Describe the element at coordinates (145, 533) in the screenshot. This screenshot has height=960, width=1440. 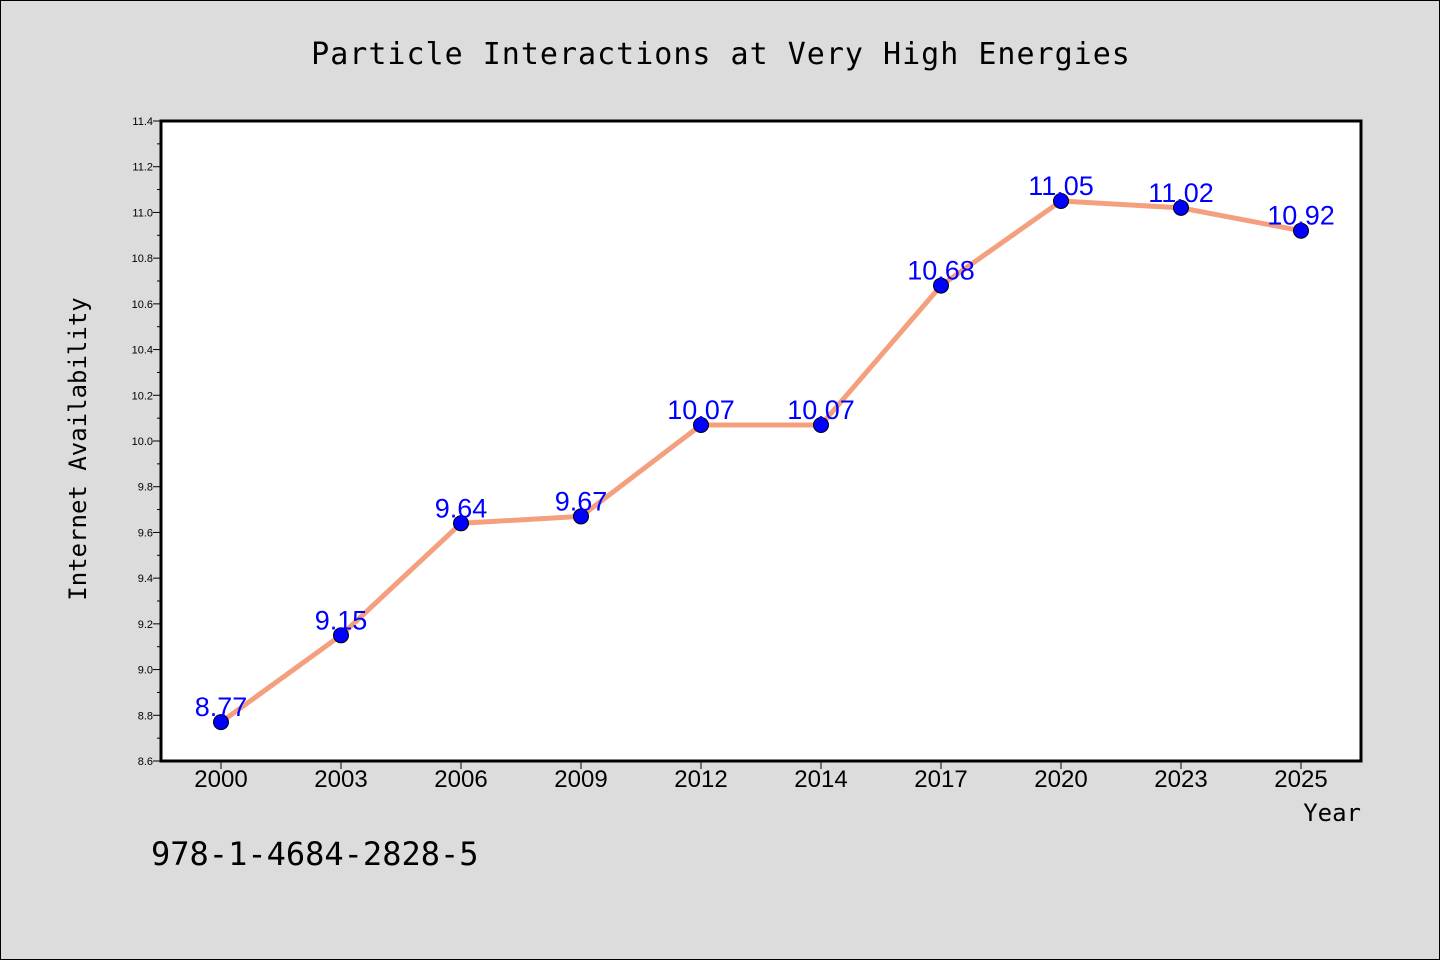
I see `y-tick-label: 9.6` at that location.